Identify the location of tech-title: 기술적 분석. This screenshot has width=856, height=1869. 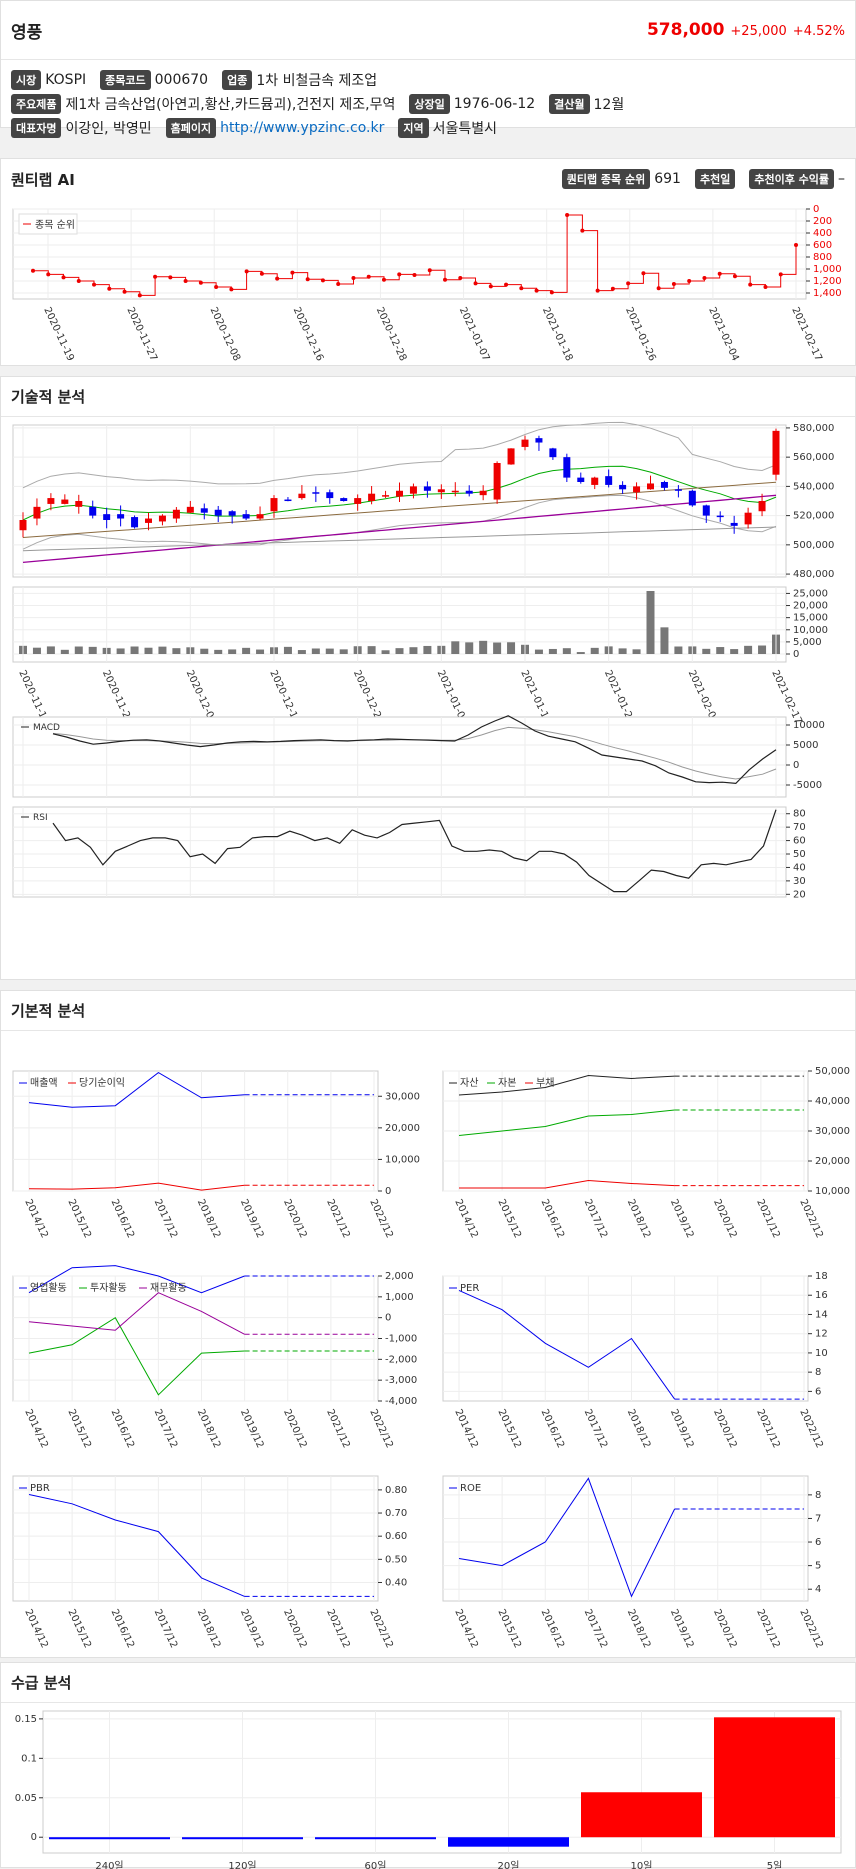
(428, 397).